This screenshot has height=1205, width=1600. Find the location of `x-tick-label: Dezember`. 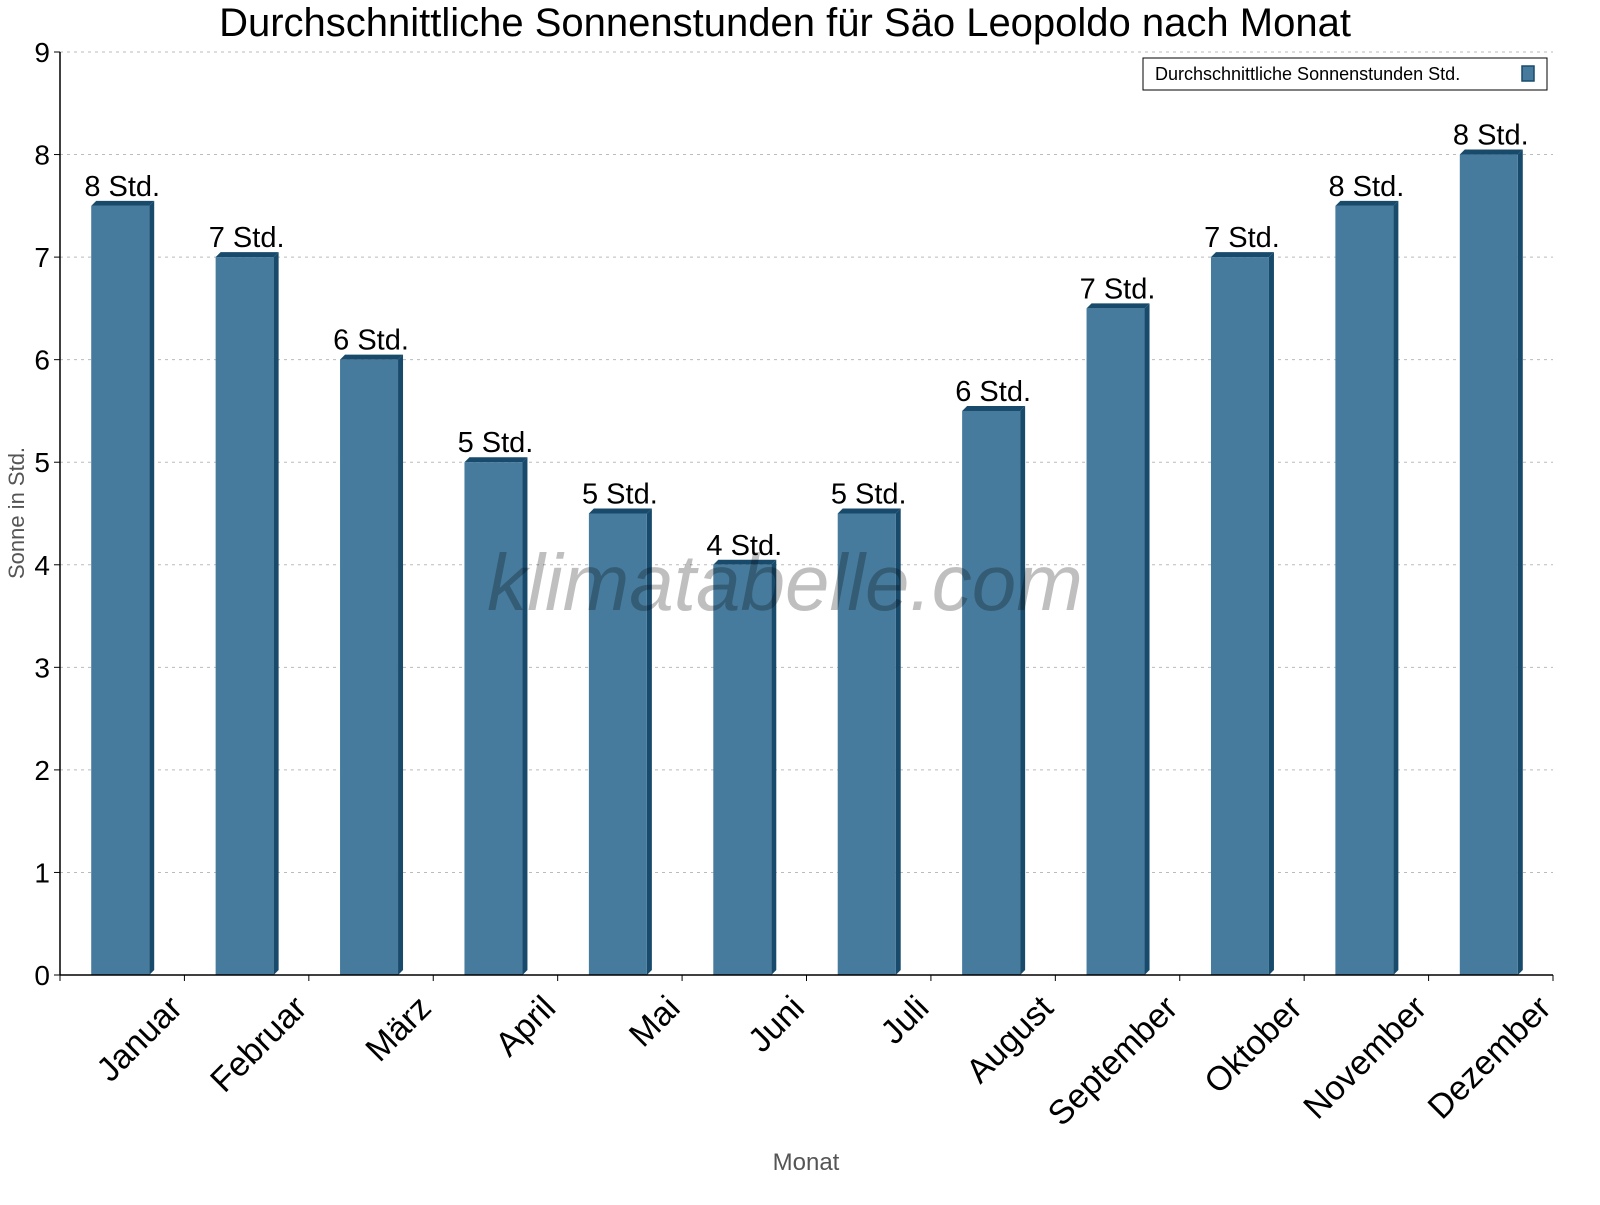

x-tick-label: Dezember is located at coordinates (1490, 1058).